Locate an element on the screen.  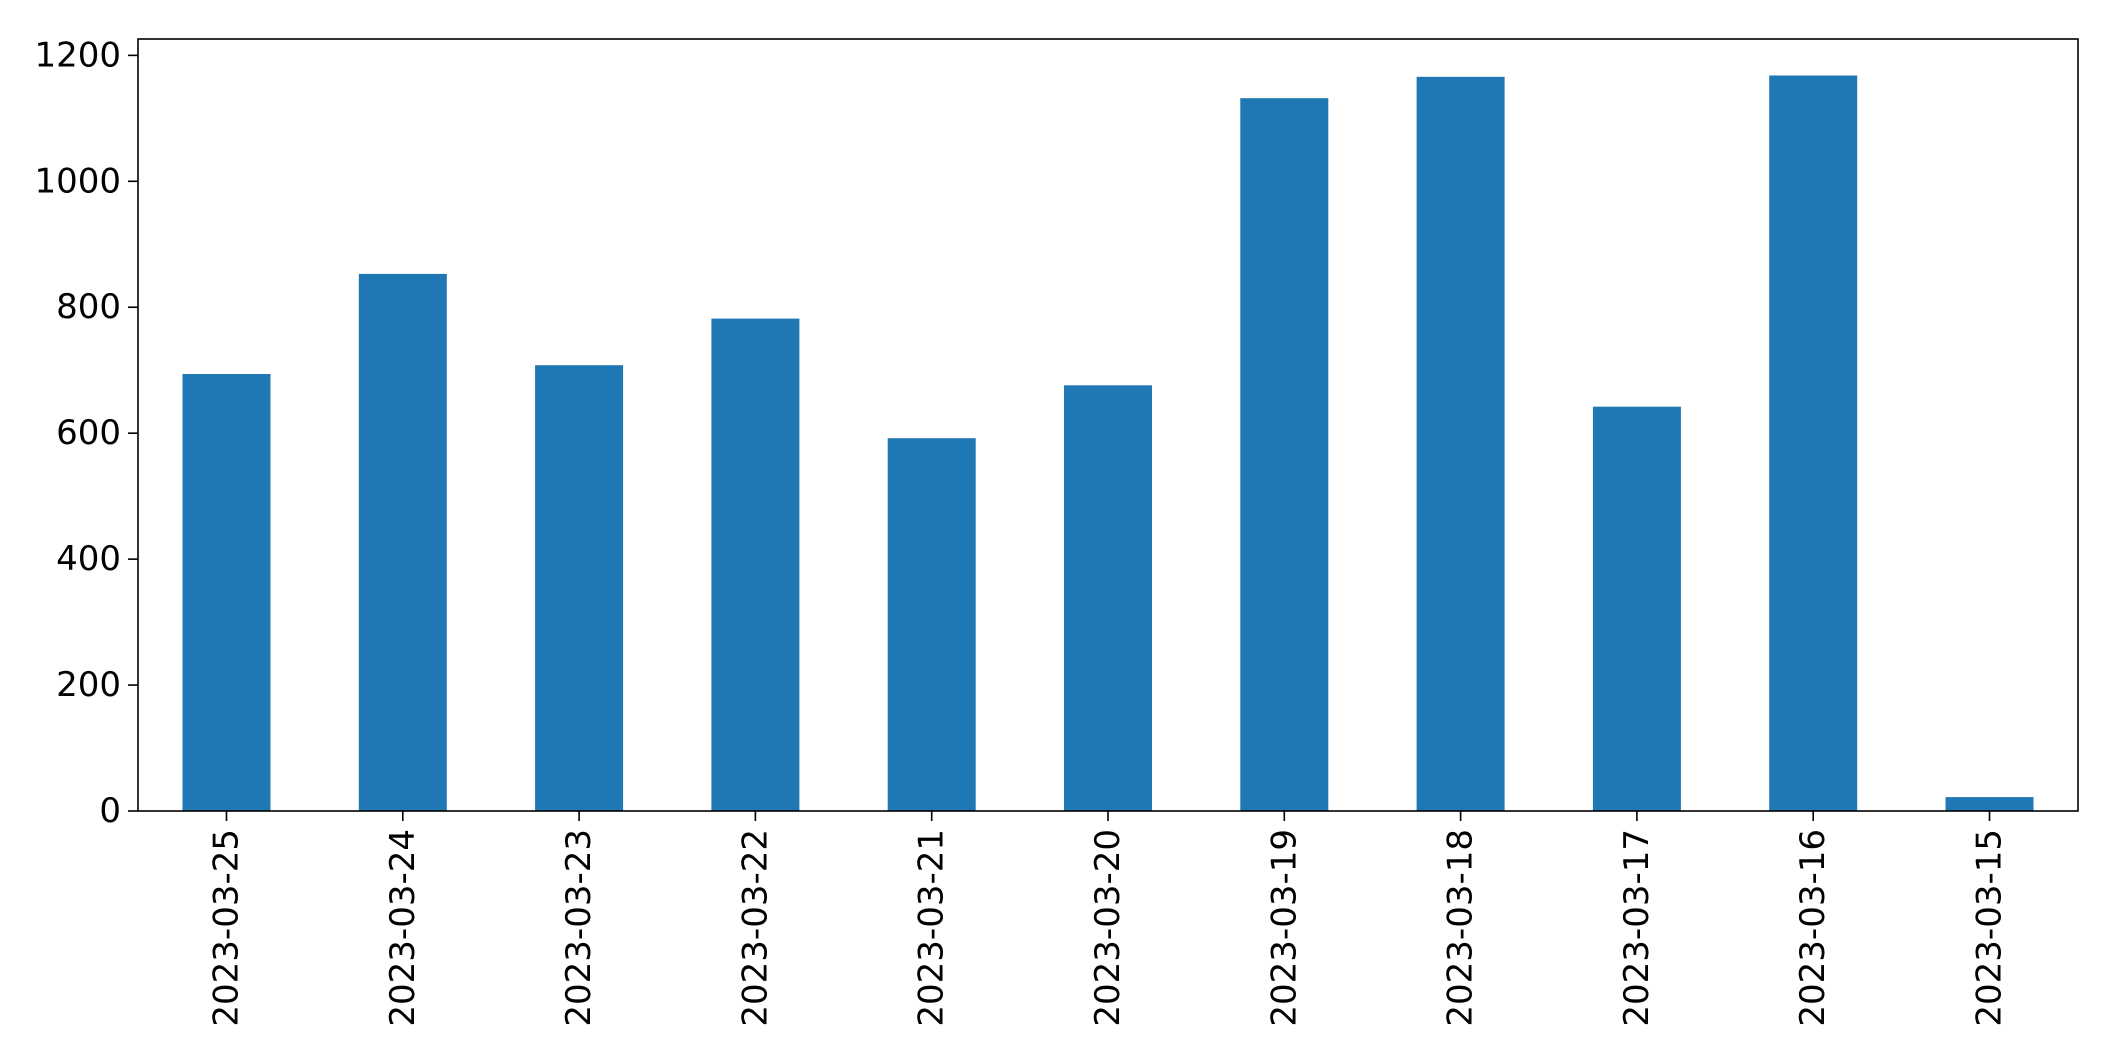
x-tick-label: 2023-03-21 is located at coordinates (932, 928).